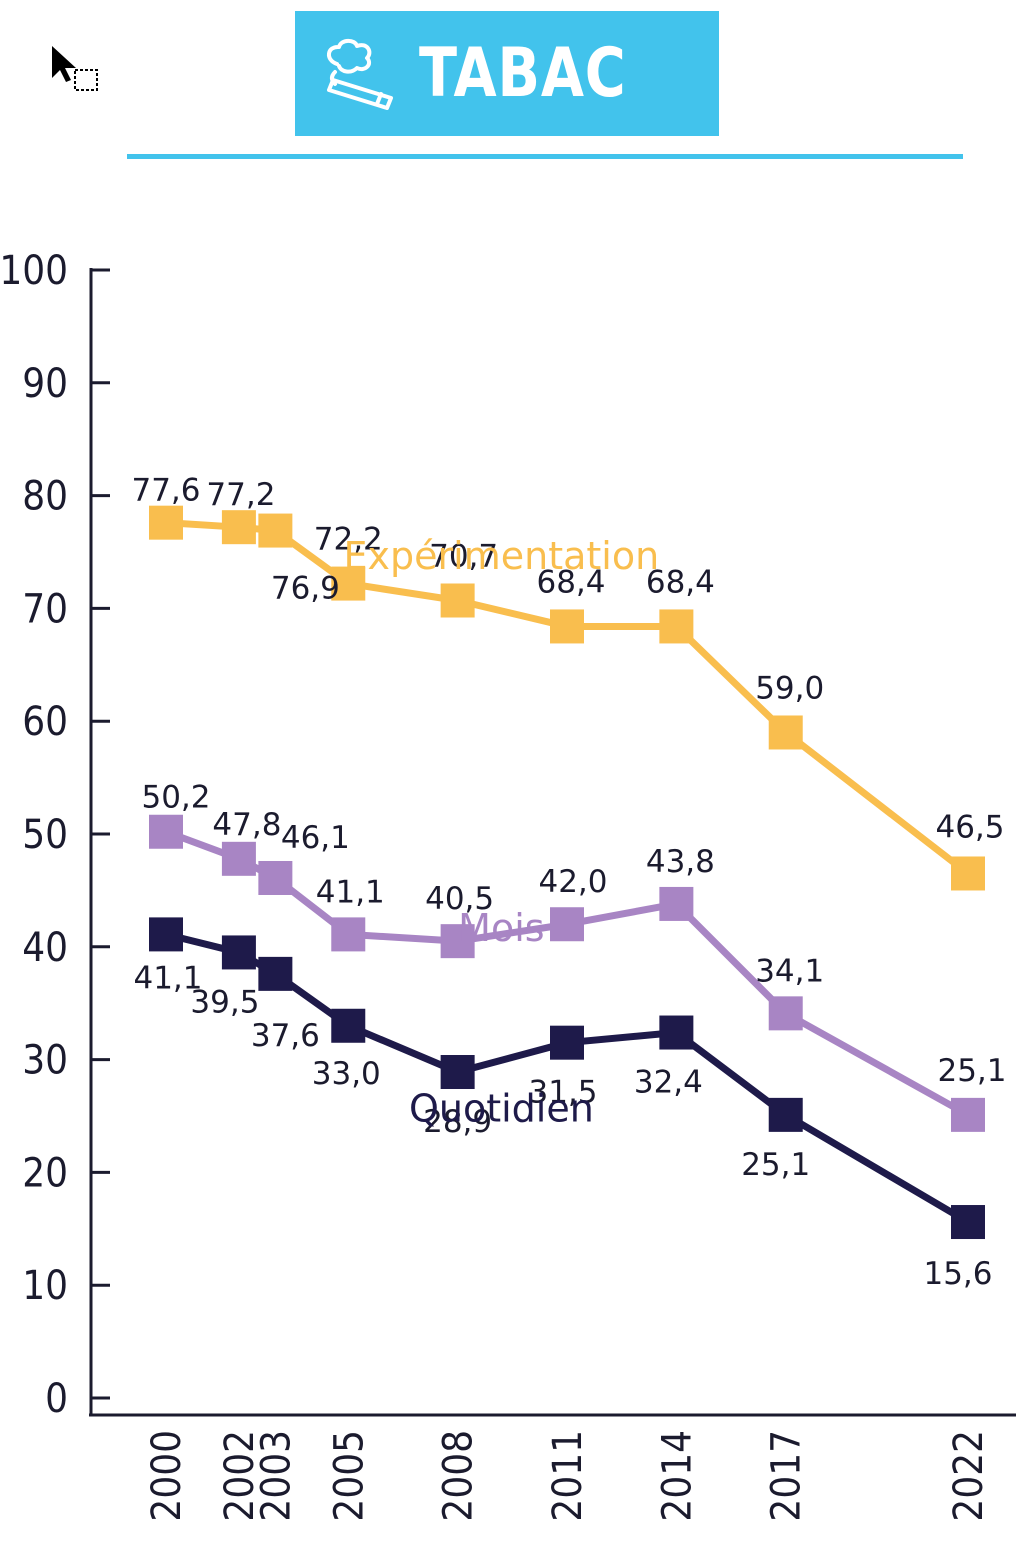 This screenshot has height=1548, width=1018. What do you see at coordinates (246, 825) in the screenshot?
I see `data-label-mois-2002: 47,8` at bounding box center [246, 825].